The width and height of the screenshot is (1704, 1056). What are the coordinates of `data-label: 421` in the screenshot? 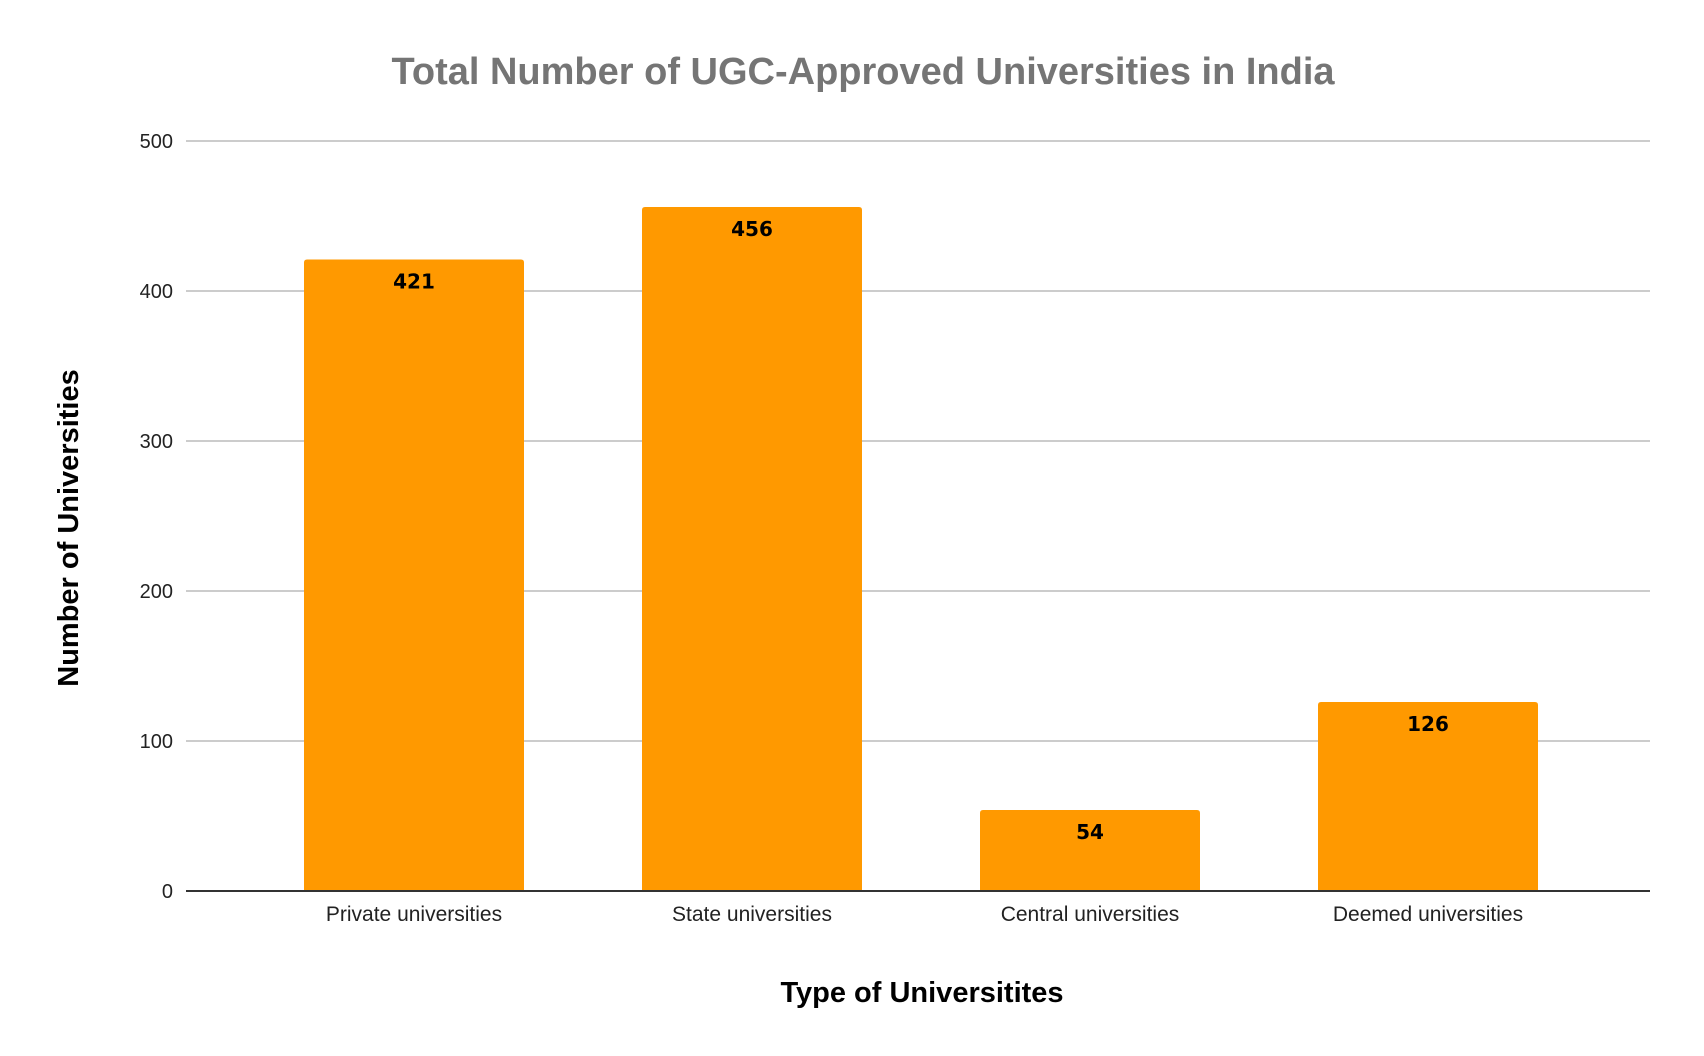 It's located at (414, 282).